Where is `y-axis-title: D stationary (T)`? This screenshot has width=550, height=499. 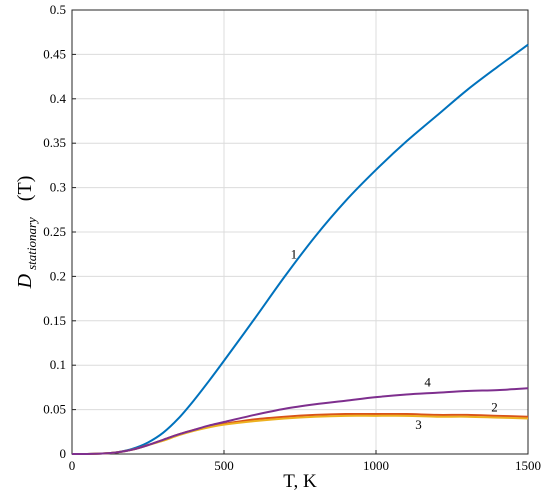
y-axis-title: D stationary (T) is located at coordinates (27, 233).